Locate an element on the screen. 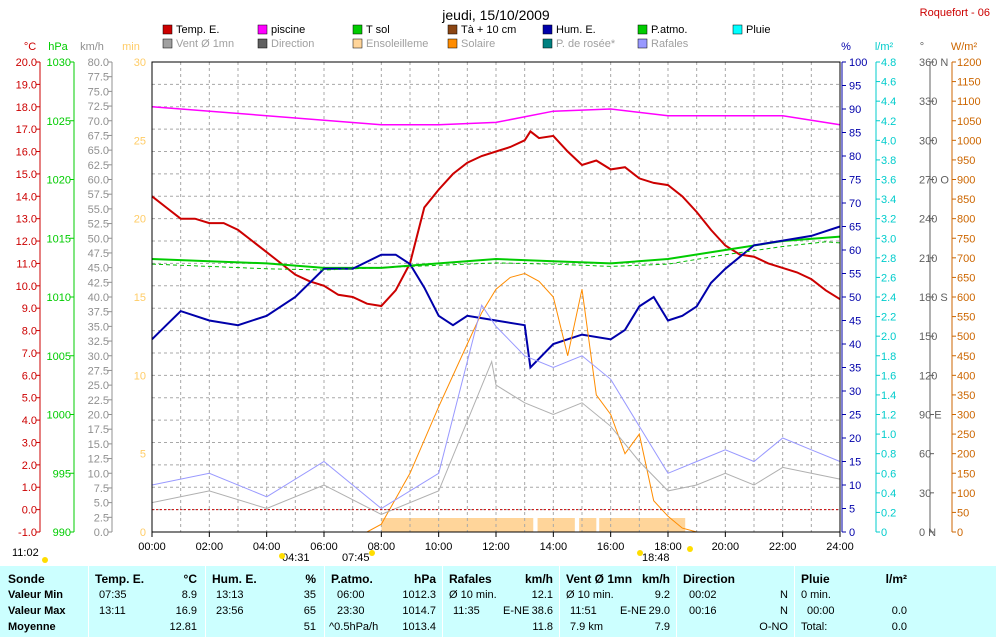  wind-tick-label: 55.0 is located at coordinates (98, 210).